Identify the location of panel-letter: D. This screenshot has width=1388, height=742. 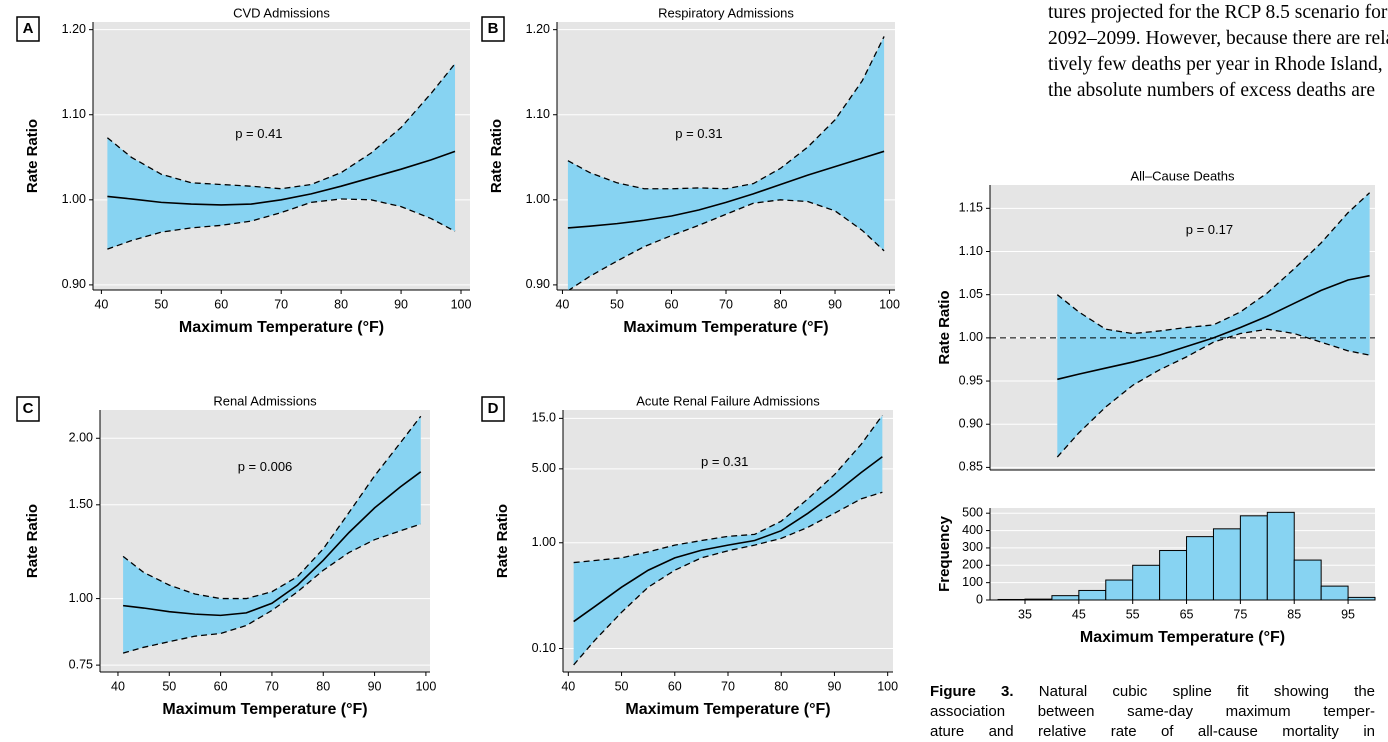
(493, 408).